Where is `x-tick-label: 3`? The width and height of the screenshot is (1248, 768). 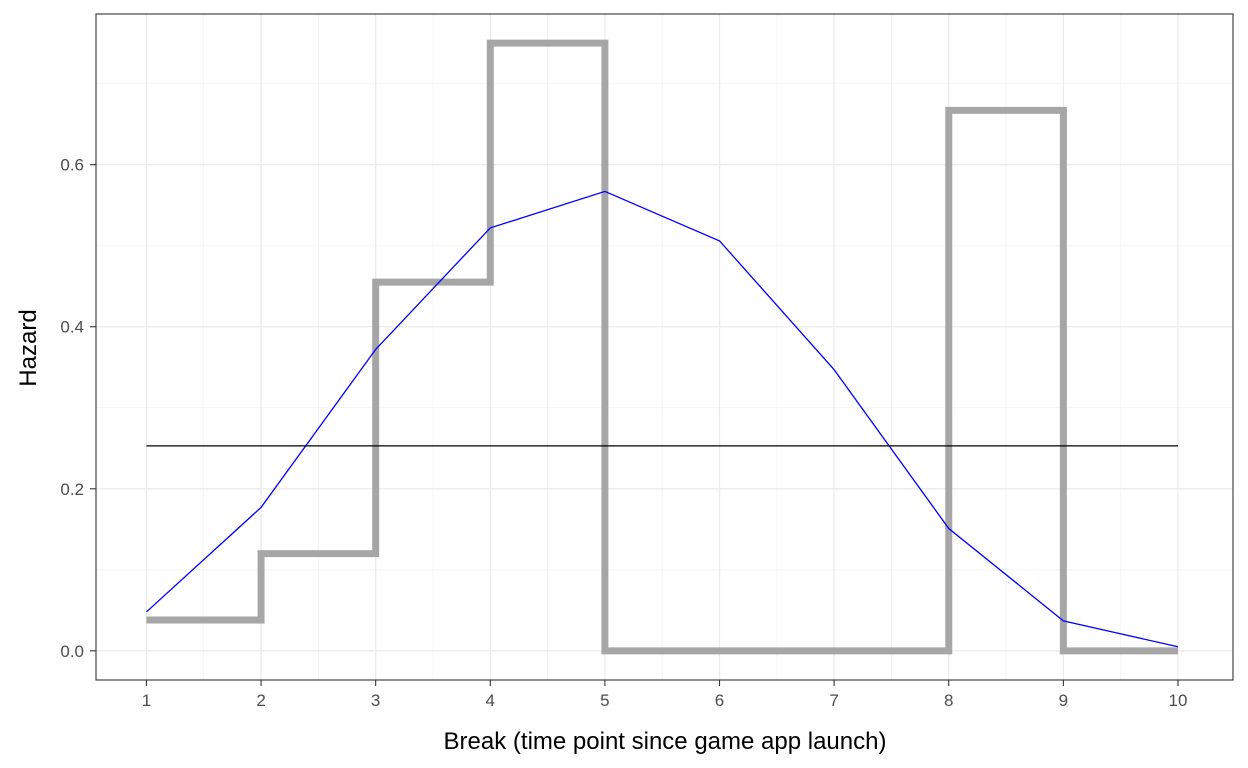 x-tick-label: 3 is located at coordinates (375, 700).